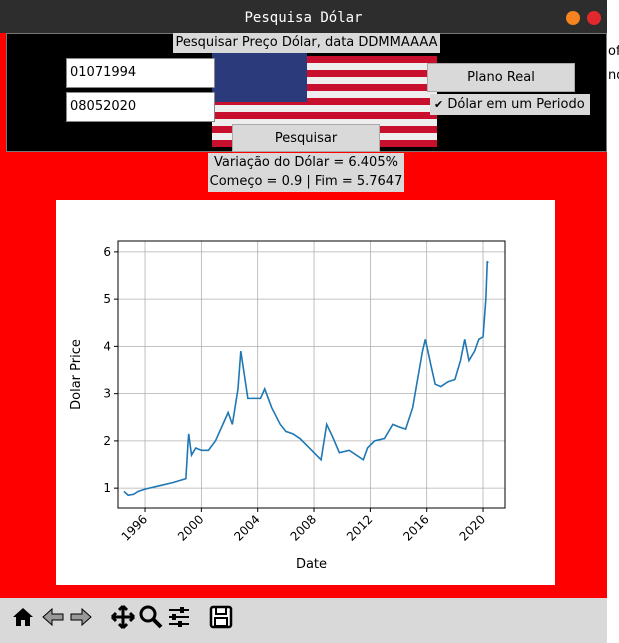  What do you see at coordinates (76, 374) in the screenshot?
I see `y-axis-label: Dolar Price` at bounding box center [76, 374].